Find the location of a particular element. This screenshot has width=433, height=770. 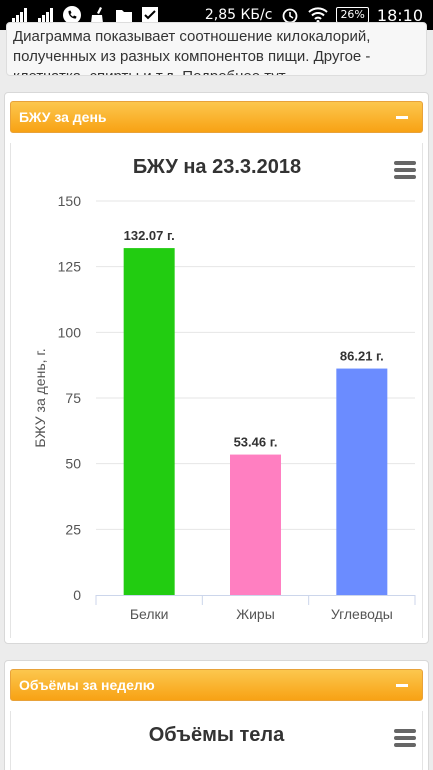

y-tick-label: 25 is located at coordinates (73, 529).